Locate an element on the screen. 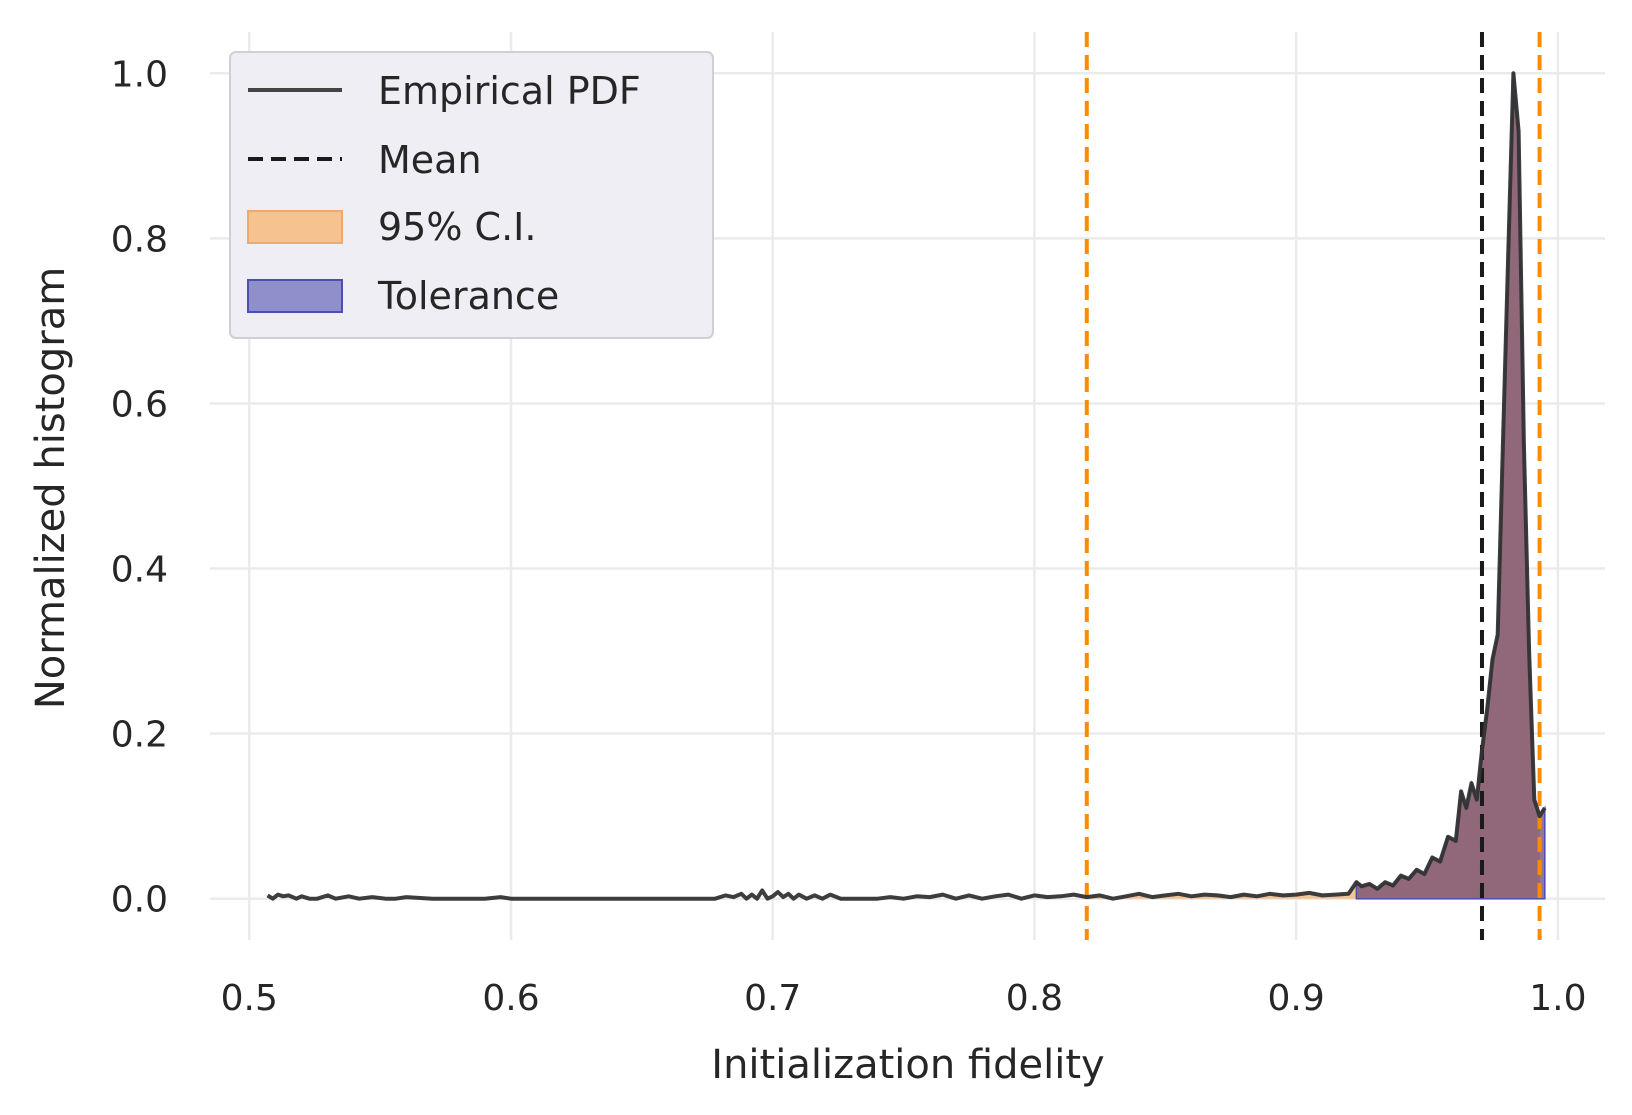  legend-tolerance-label: Tolerance is located at coordinates (468, 296).